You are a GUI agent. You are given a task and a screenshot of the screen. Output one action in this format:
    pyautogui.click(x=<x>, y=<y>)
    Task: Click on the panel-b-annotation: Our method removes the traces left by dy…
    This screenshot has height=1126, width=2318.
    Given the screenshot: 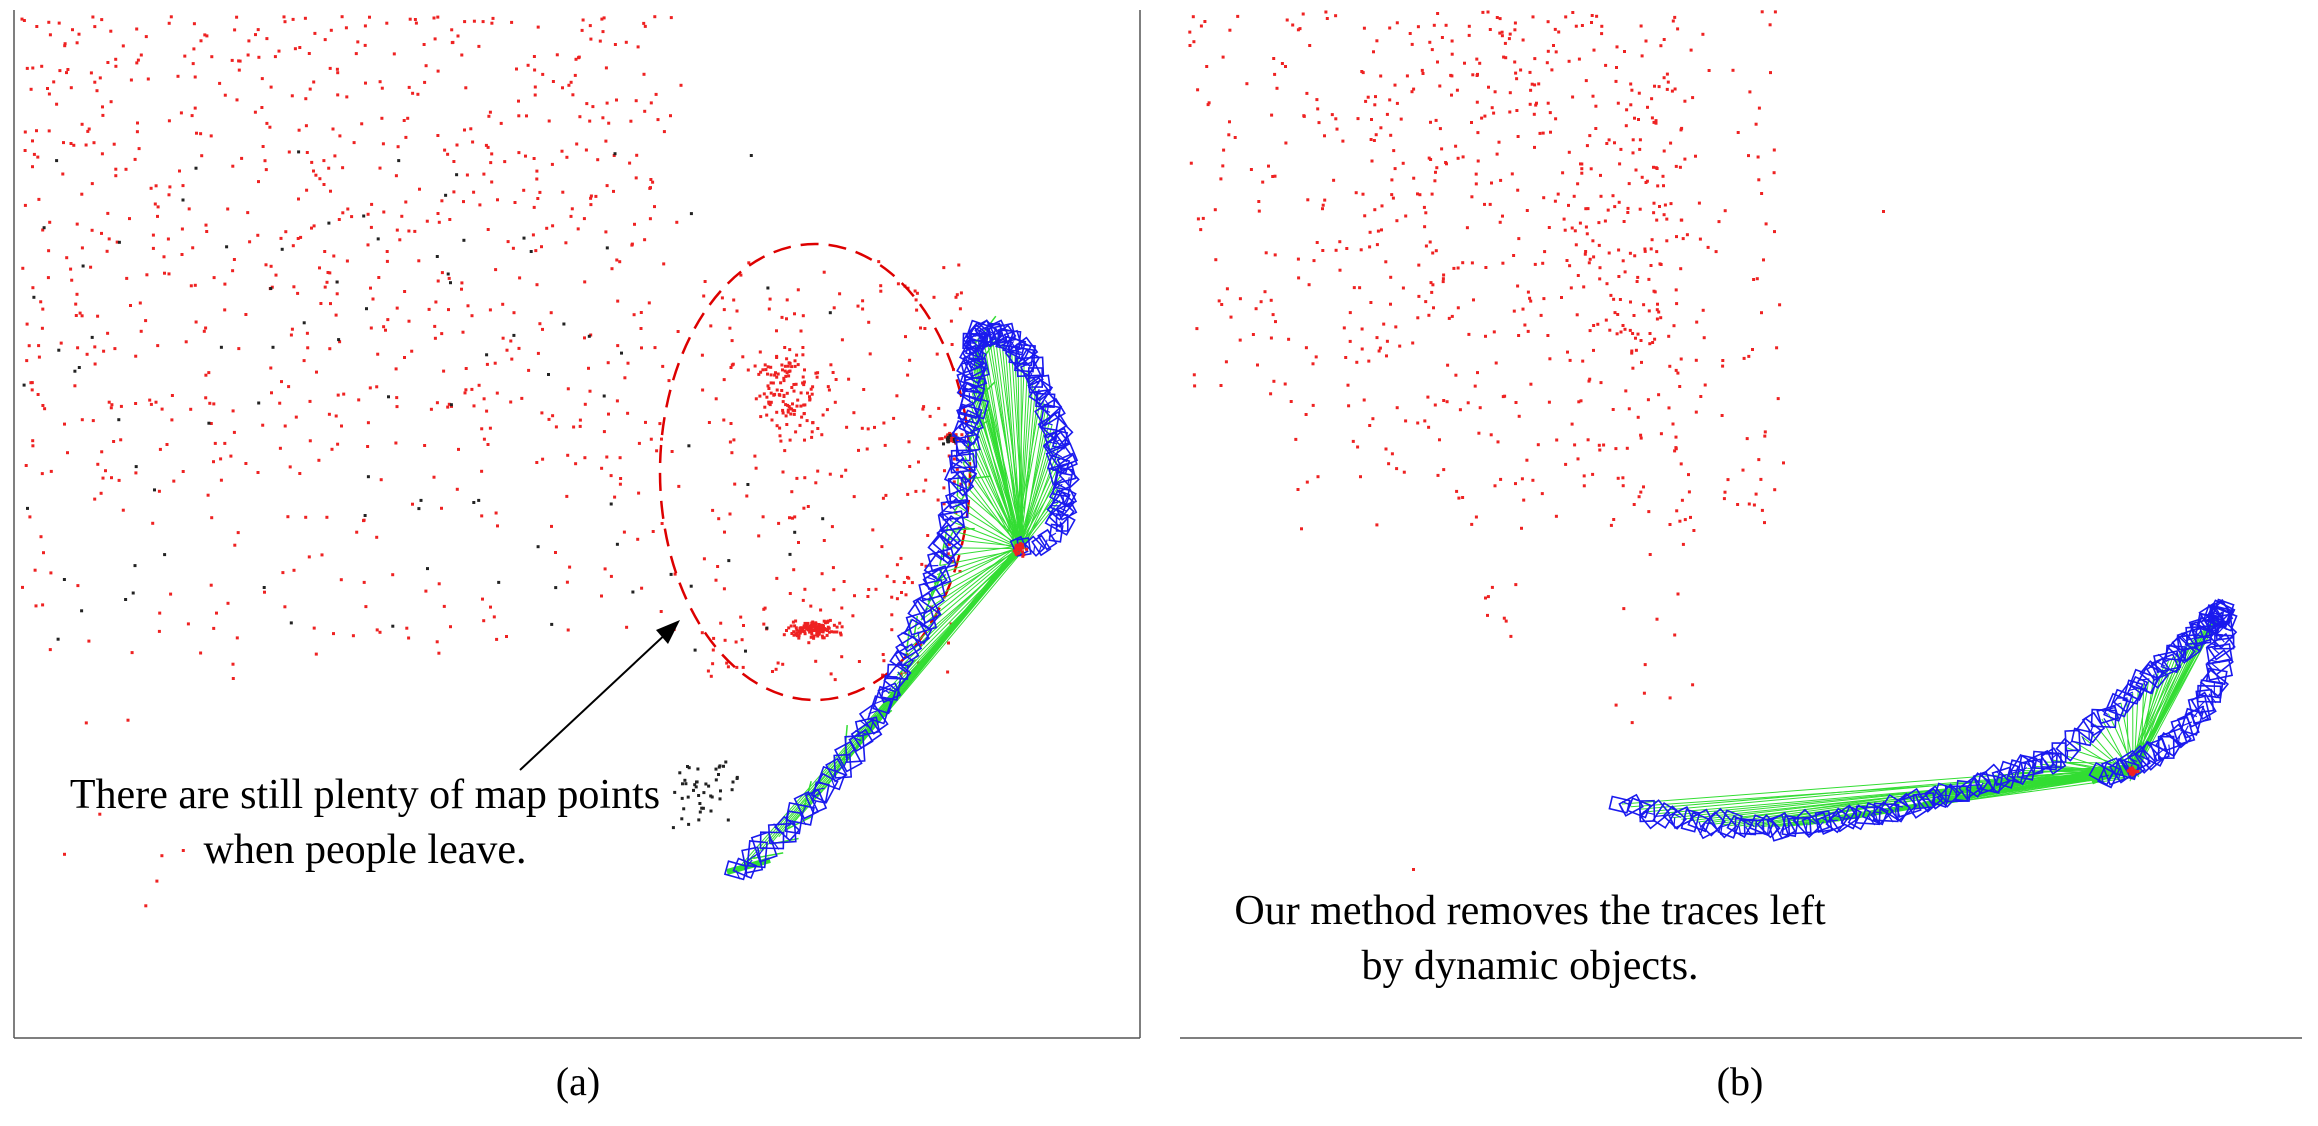 What is the action you would take?
    pyautogui.click(x=1530, y=938)
    